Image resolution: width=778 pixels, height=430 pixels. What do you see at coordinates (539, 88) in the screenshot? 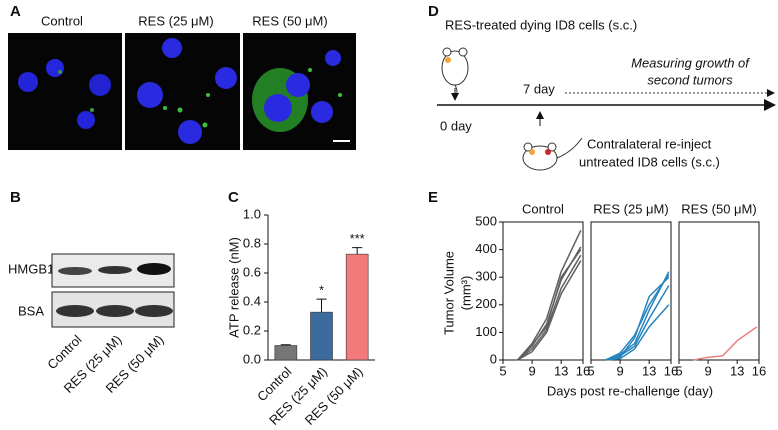
I see `diagram-text: 7 day` at bounding box center [539, 88].